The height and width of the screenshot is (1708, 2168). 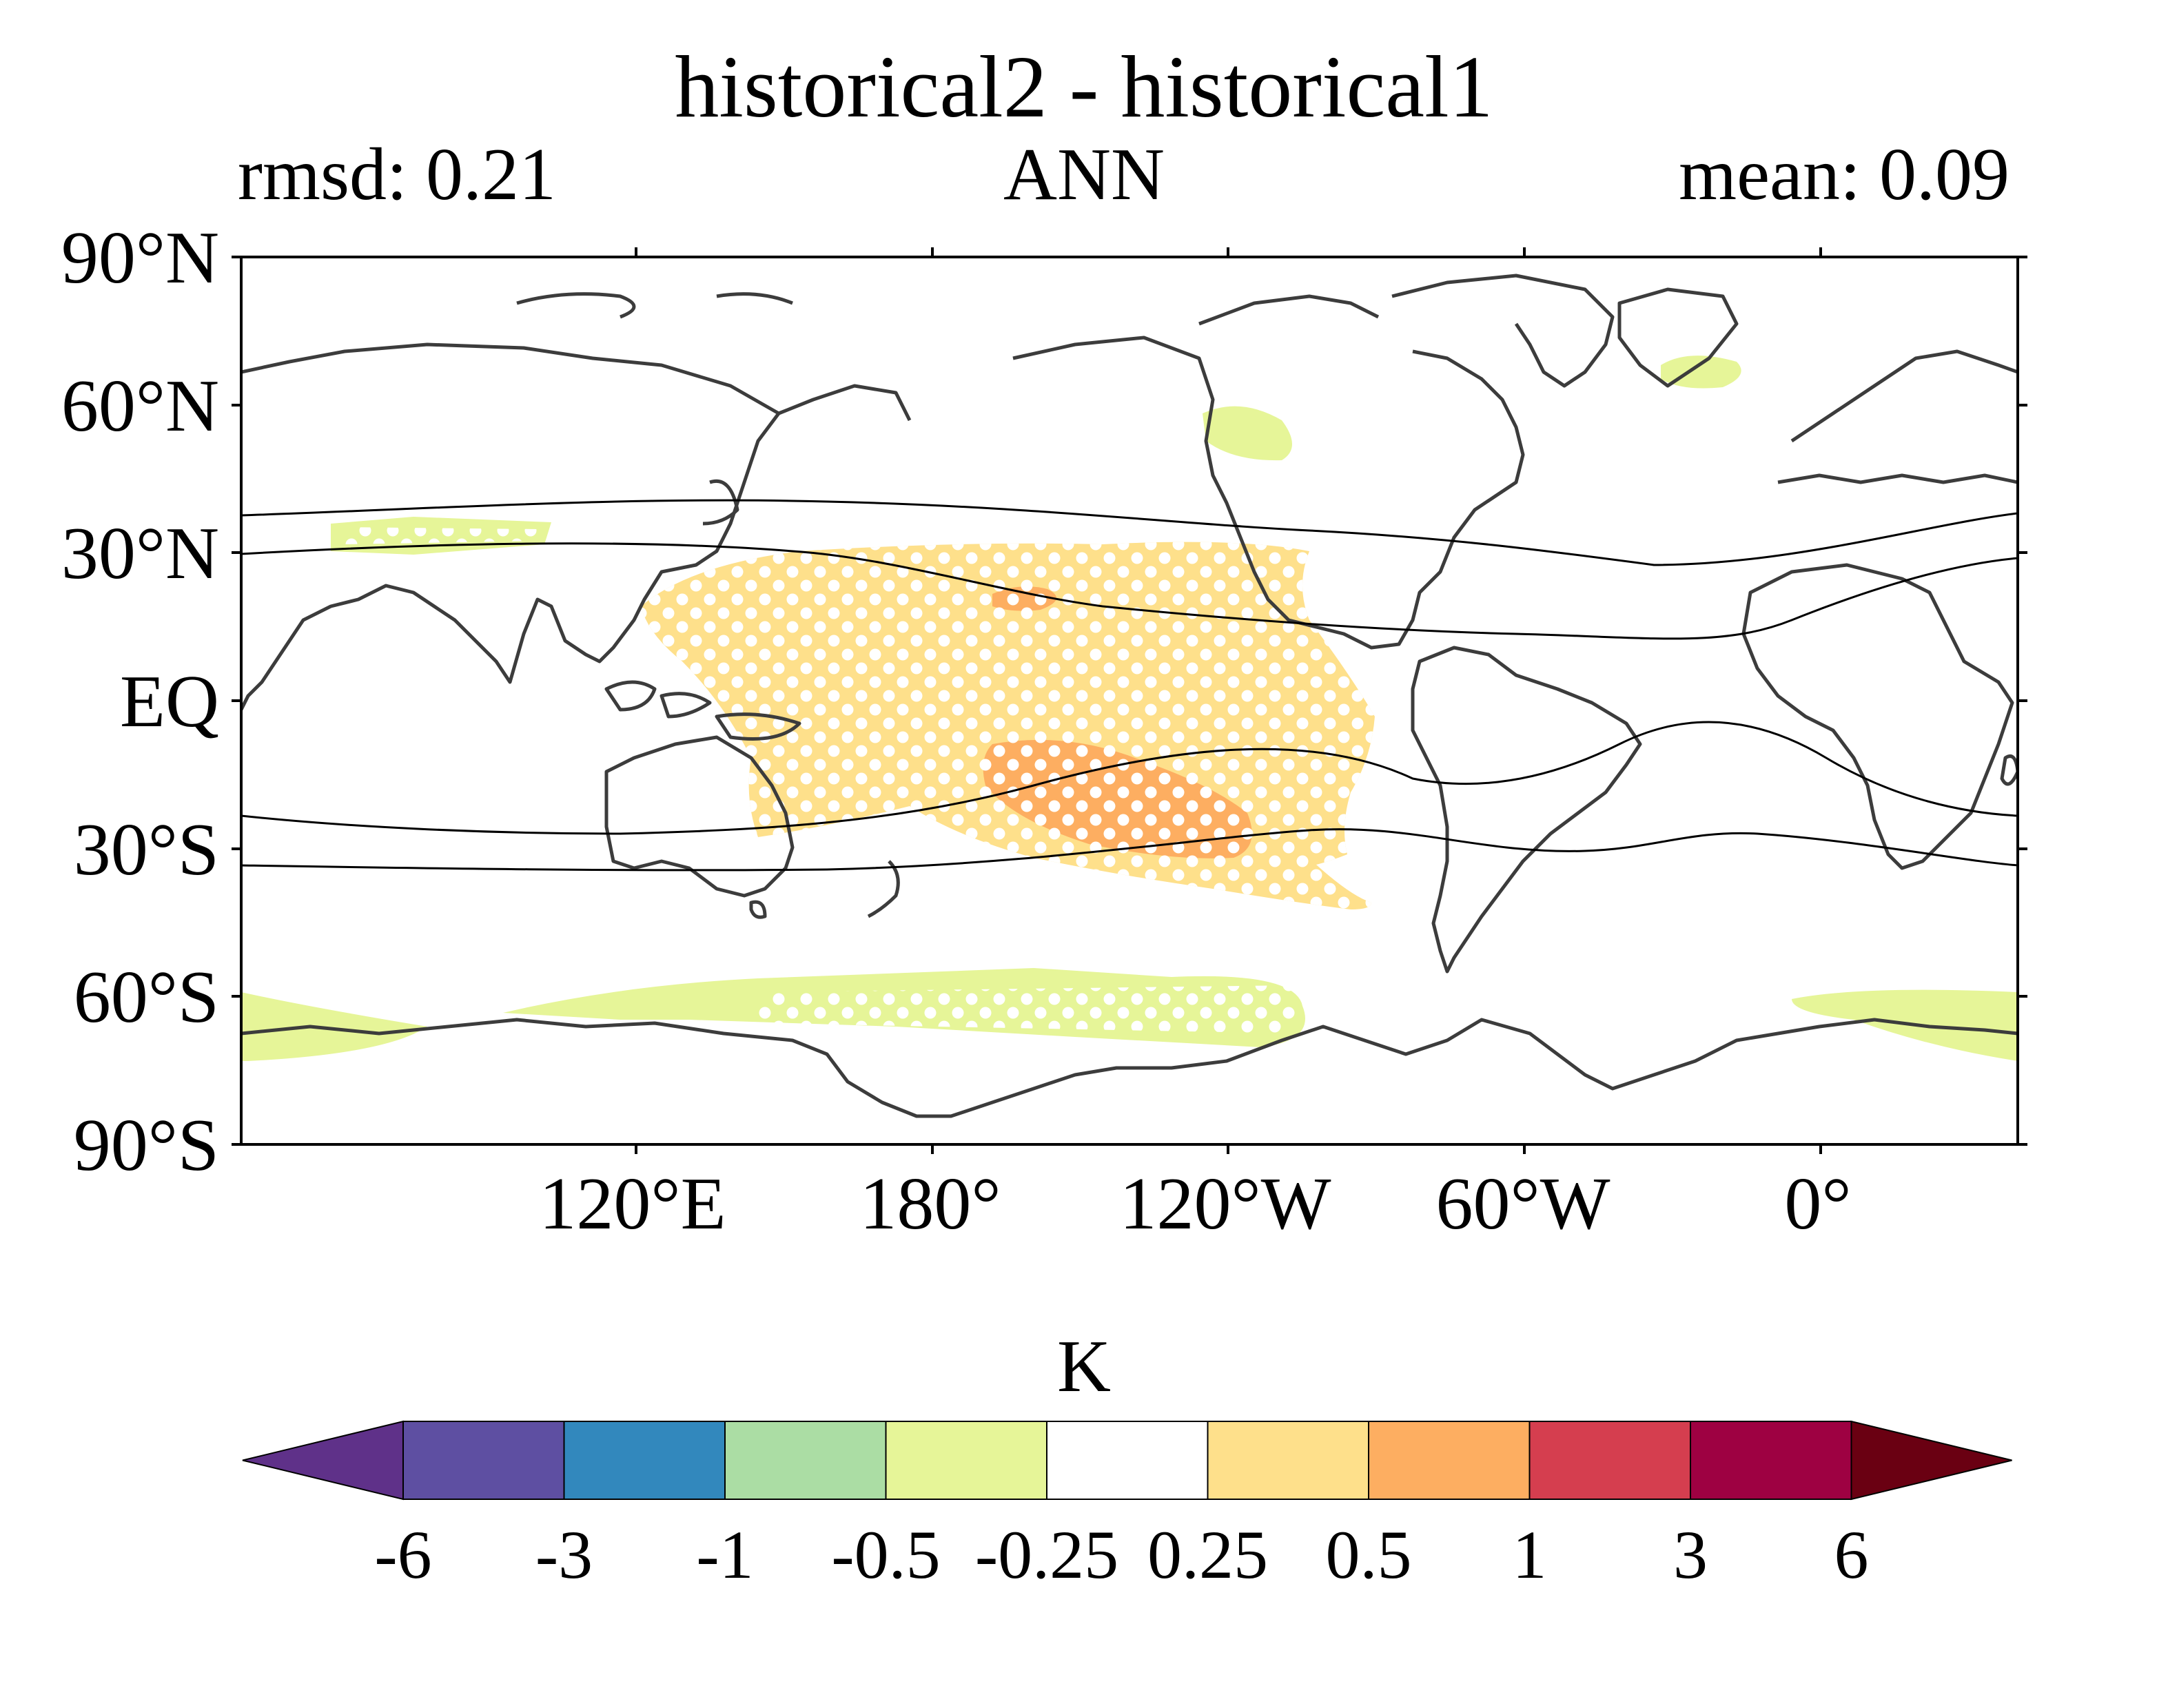 What do you see at coordinates (140, 258) in the screenshot?
I see `y-tick-label: 90°N` at bounding box center [140, 258].